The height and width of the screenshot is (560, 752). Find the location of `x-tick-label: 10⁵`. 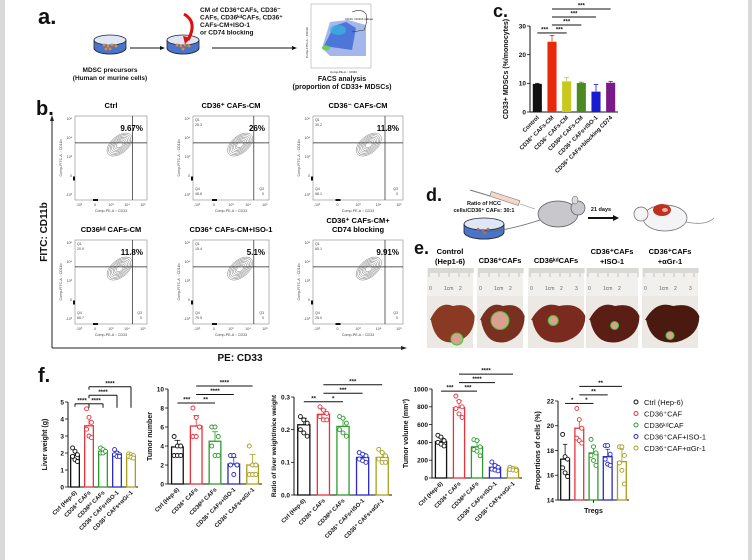

x-tick-label: 10⁵ is located at coordinates (399, 329).